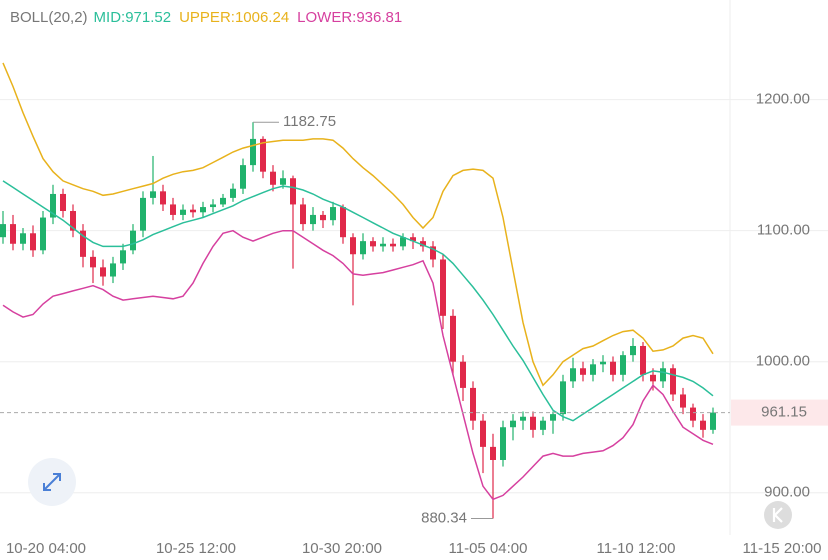 The image size is (828, 560). I want to click on k-icon, so click(777, 515).